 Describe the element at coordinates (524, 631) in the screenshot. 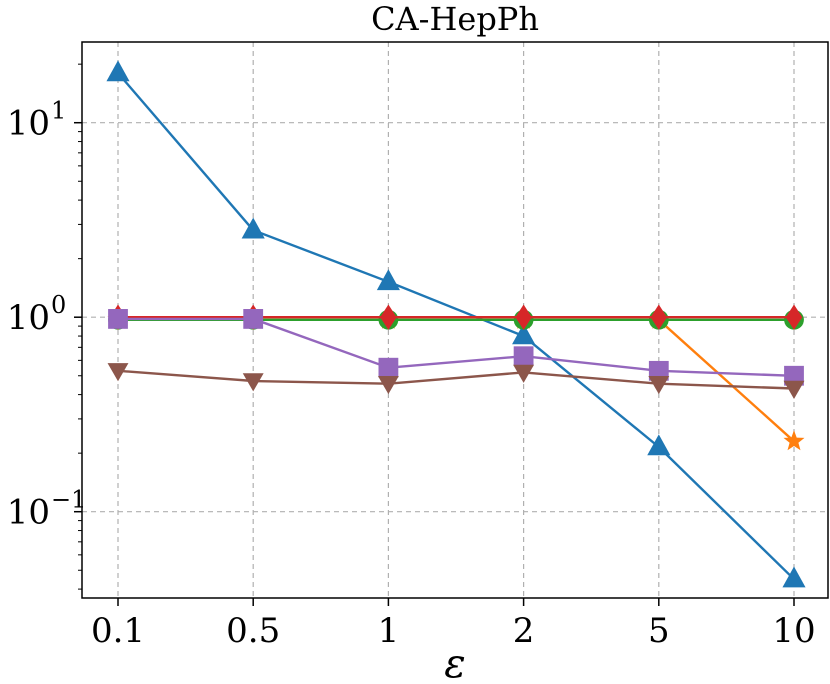

I see `x-tick-label: 2` at that location.